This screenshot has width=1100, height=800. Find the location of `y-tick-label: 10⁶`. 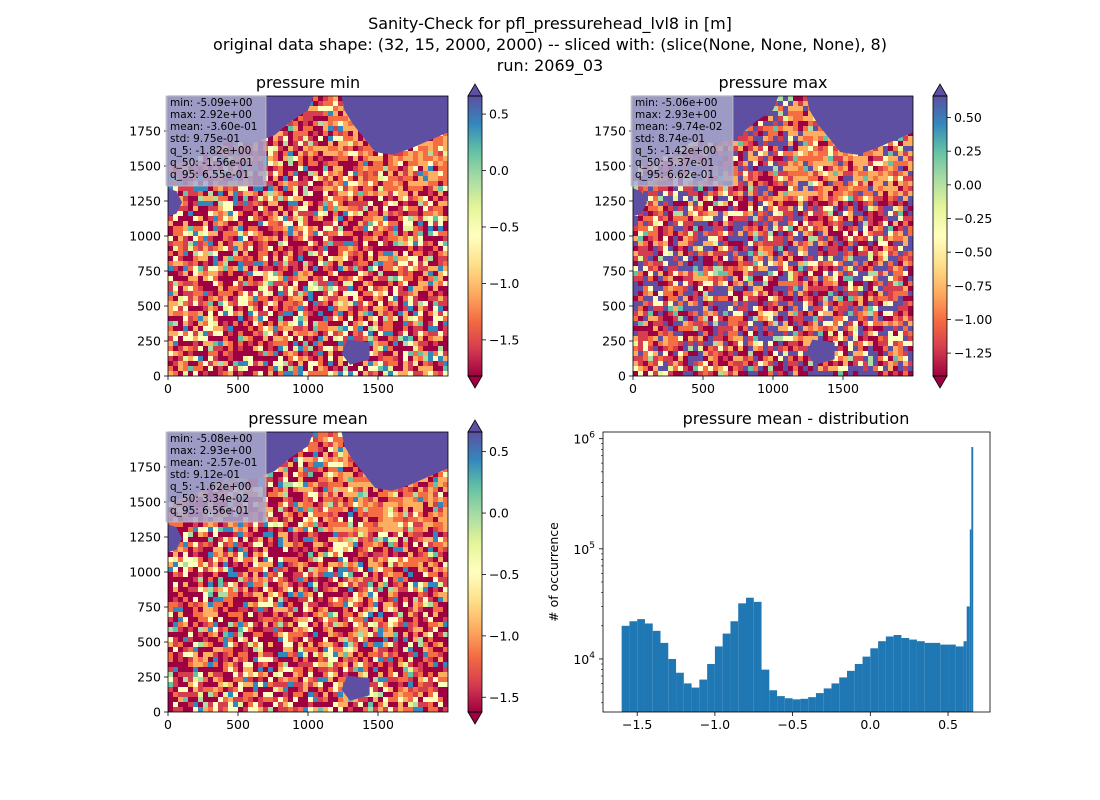

y-tick-label: 10⁶ is located at coordinates (584, 439).